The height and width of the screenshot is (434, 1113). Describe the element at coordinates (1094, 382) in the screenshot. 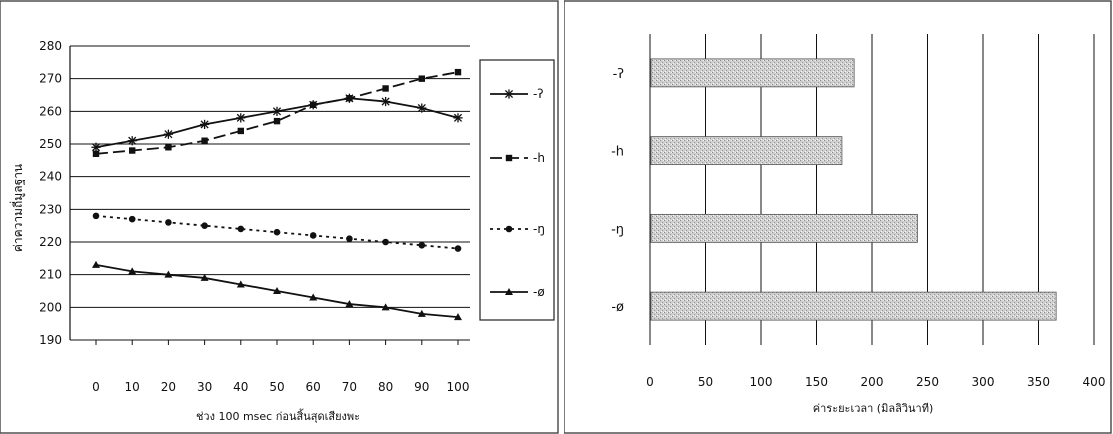

I see `x-tick-label: 400` at that location.